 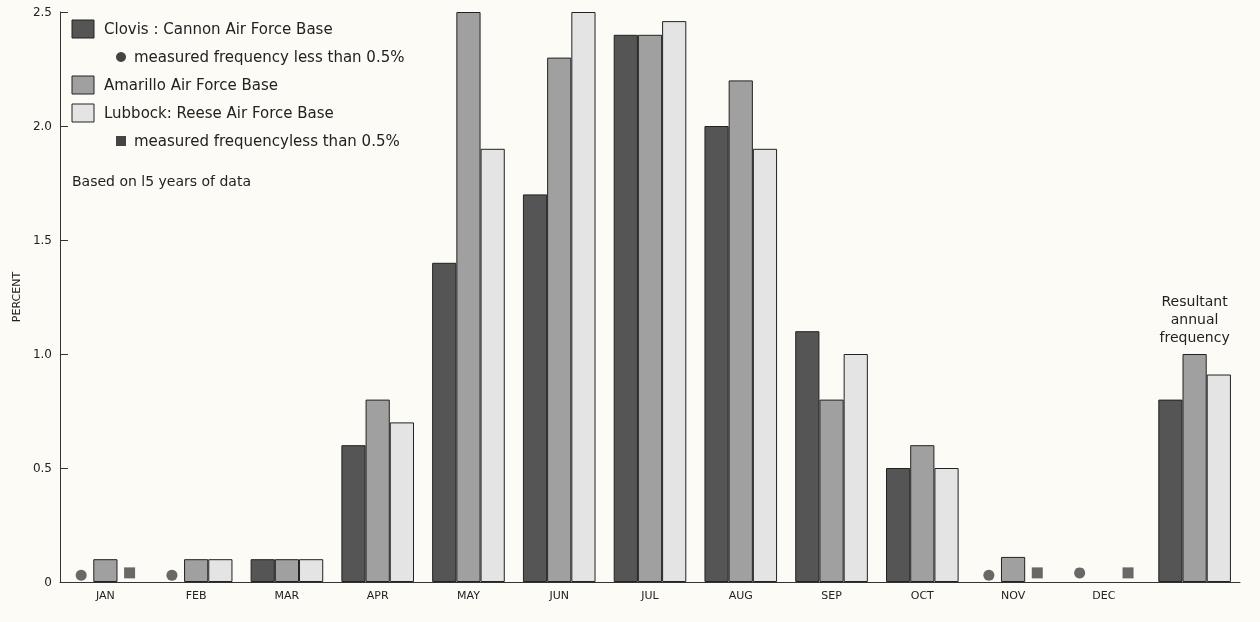 I want to click on legend-label: measured frequency less than 0.5%, so click(x=269, y=57).